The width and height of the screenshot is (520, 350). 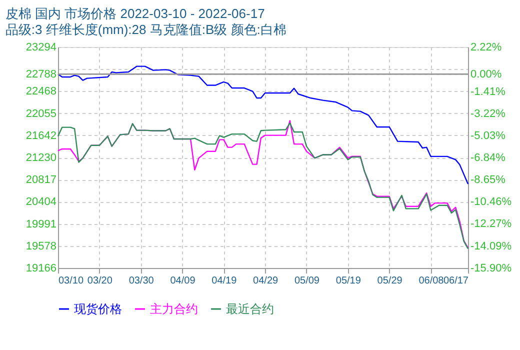 I want to click on y-tick-label: 19166, so click(x=41, y=268).